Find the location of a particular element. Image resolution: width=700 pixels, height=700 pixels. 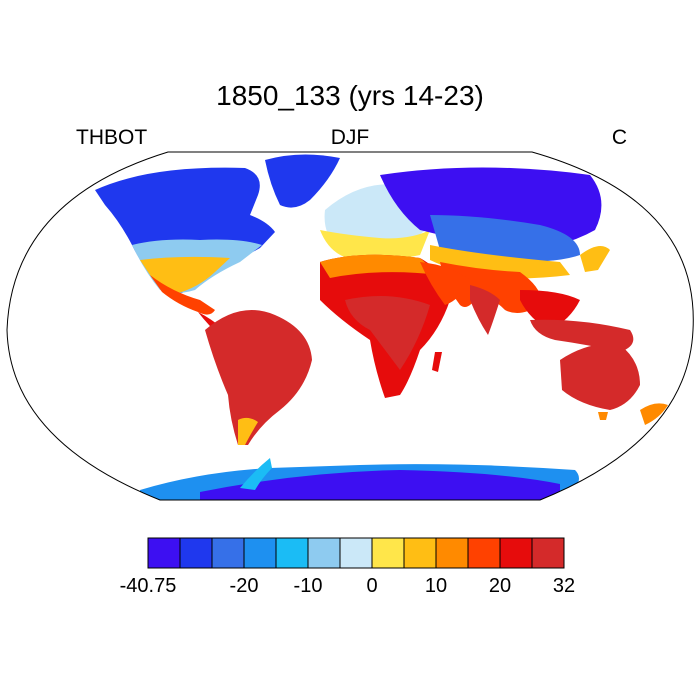

colorbar-tick-label: 32 is located at coordinates (564, 586).